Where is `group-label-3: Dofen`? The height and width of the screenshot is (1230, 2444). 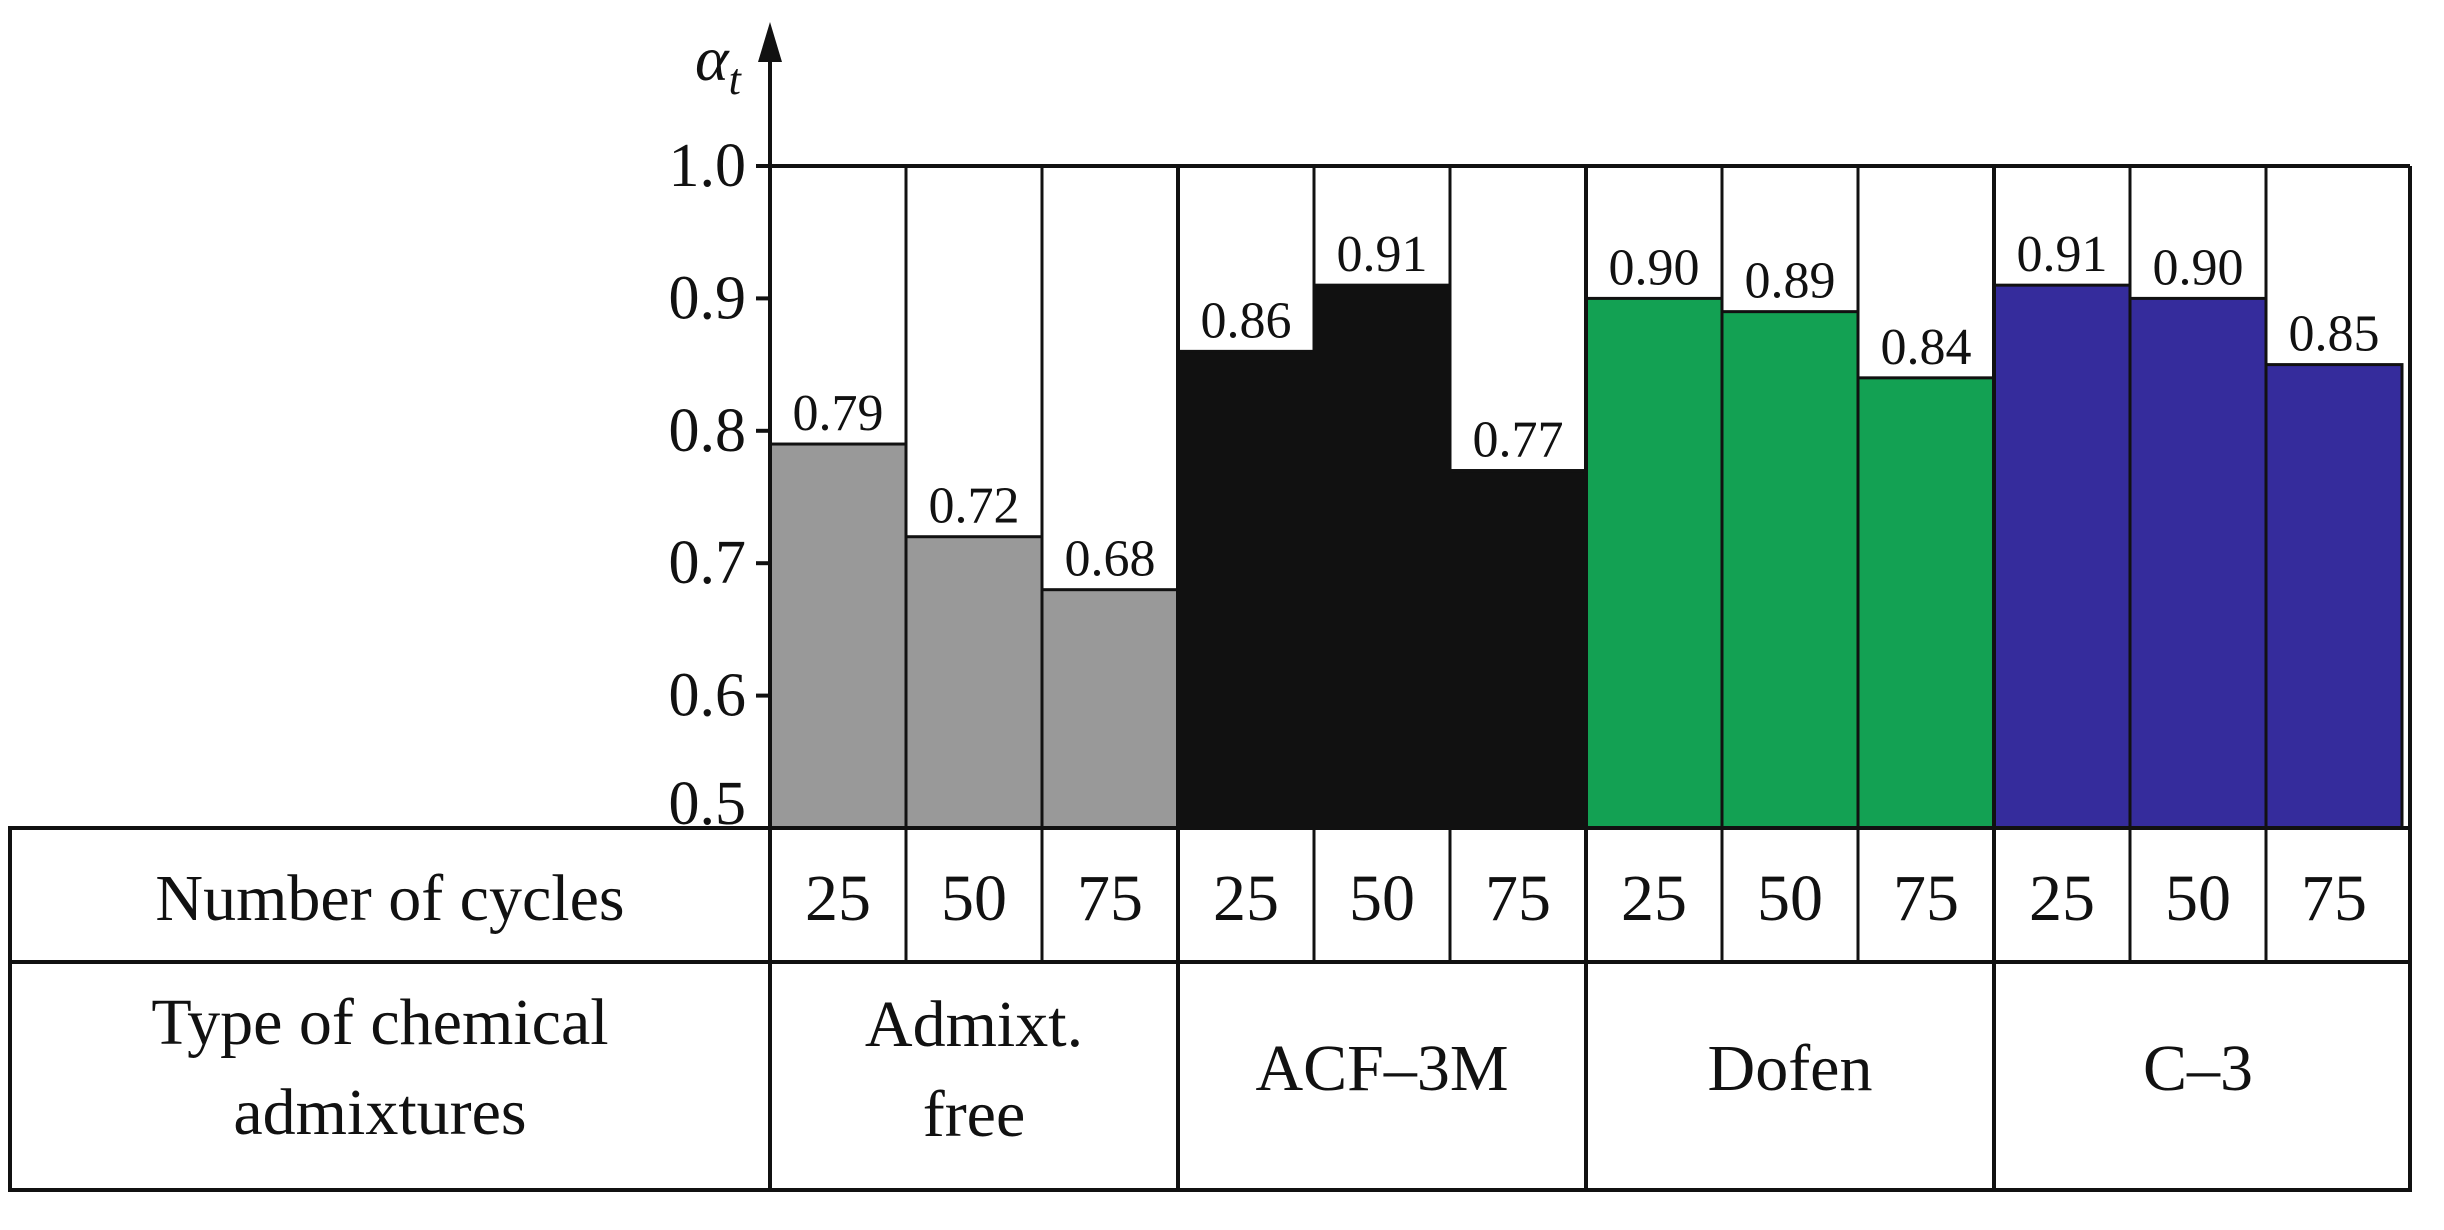 group-label-3: Dofen is located at coordinates (1790, 1068).